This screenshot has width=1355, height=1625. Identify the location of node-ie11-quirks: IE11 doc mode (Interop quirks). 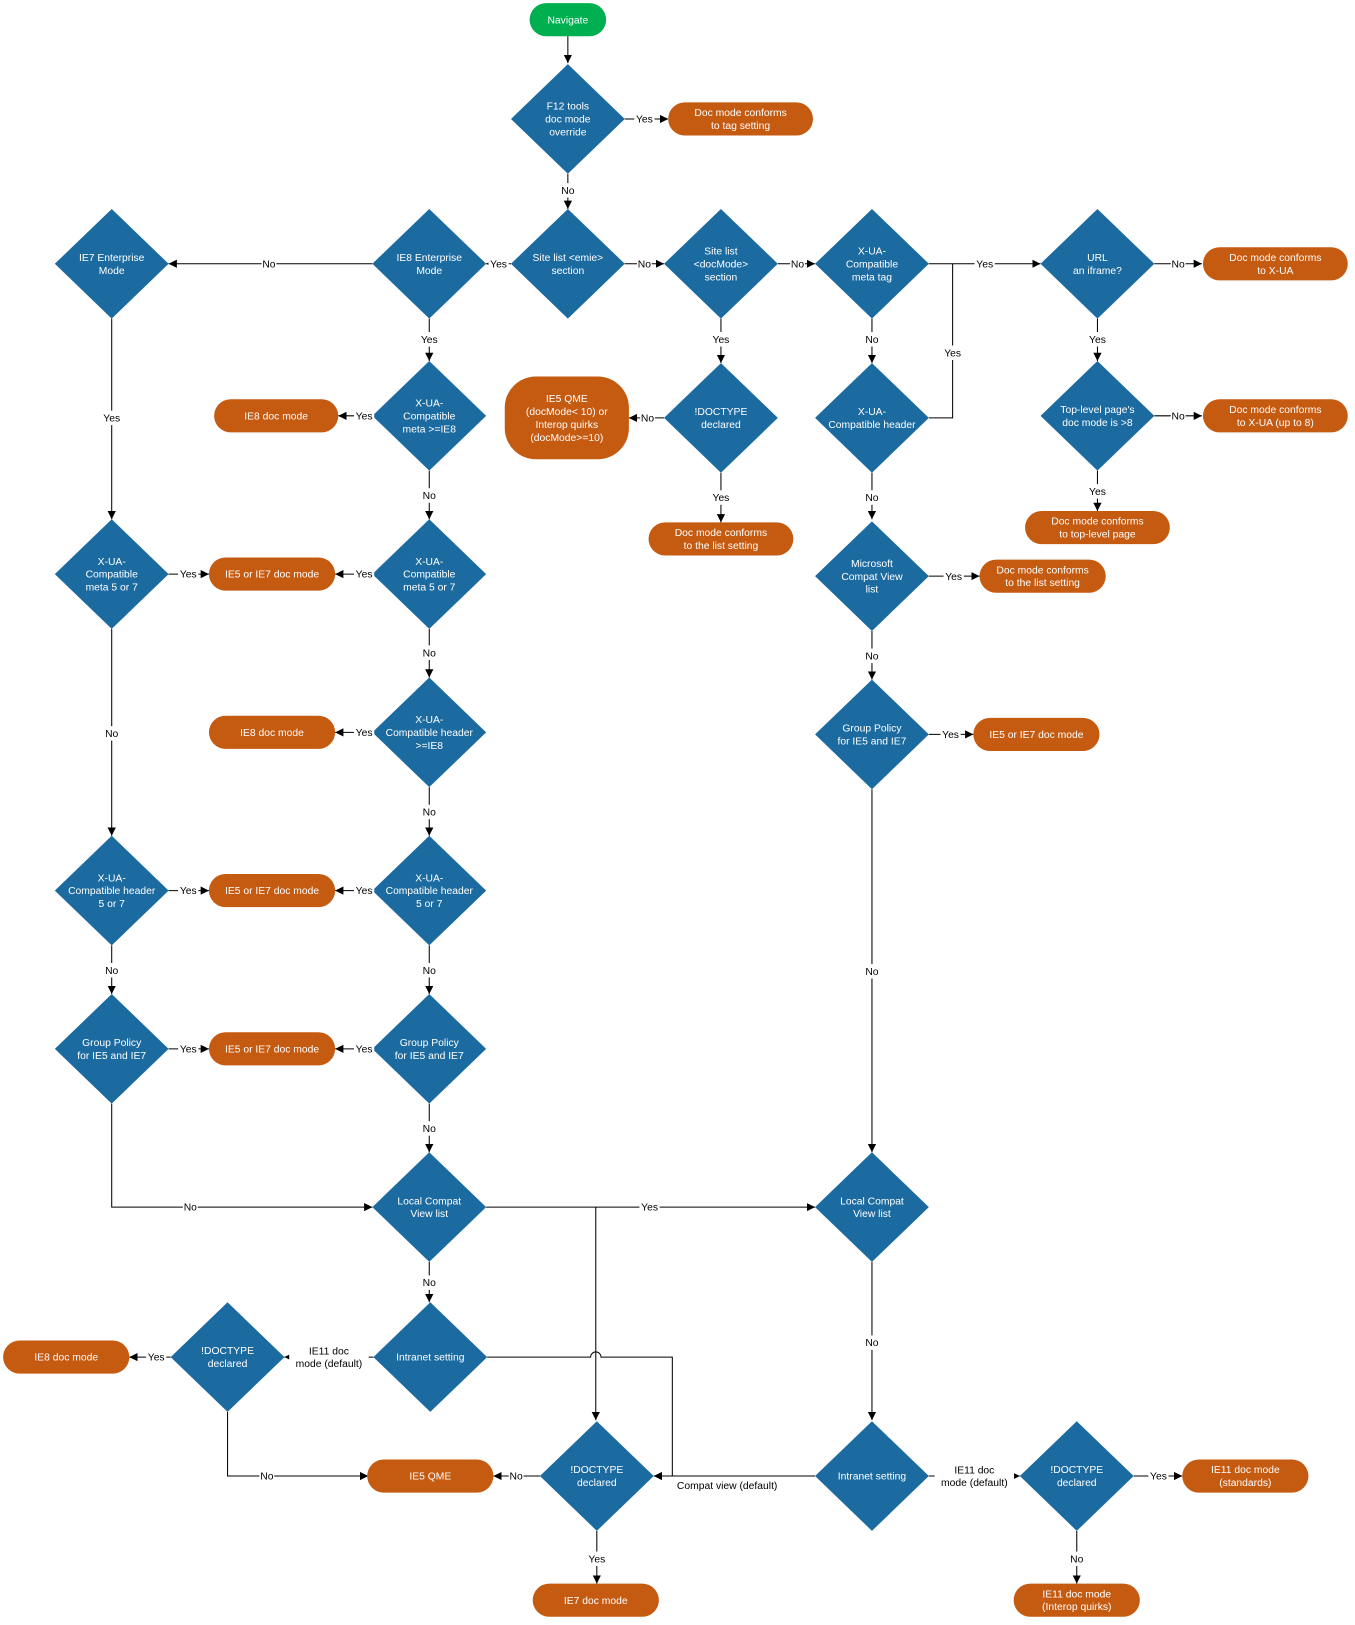
(1076, 1600).